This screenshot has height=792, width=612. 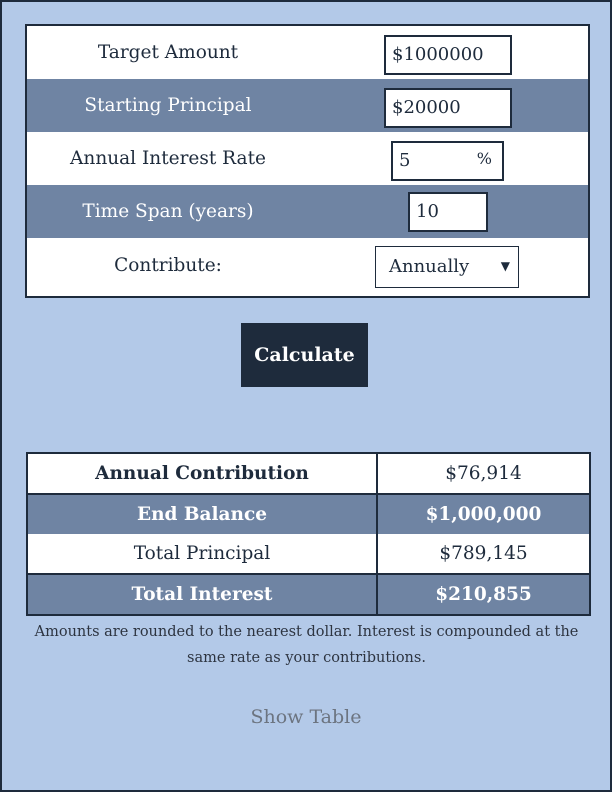 I want to click on starting-principal-input: $20000, so click(x=448, y=108).